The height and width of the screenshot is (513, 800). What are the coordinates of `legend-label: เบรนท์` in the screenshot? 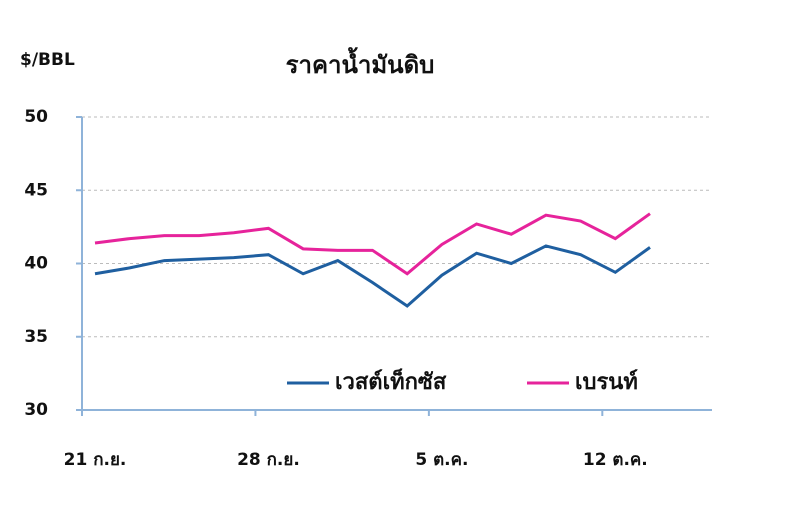 It's located at (606, 382).